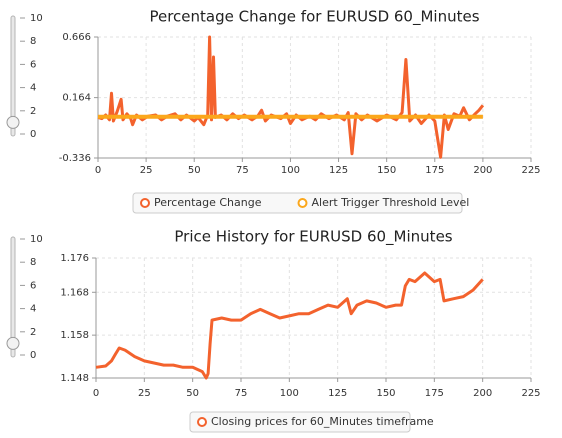 The height and width of the screenshot is (438, 562). What do you see at coordinates (314, 17) in the screenshot?
I see `chart-title: Percentage Change for EURUSD 60_Minutes` at bounding box center [314, 17].